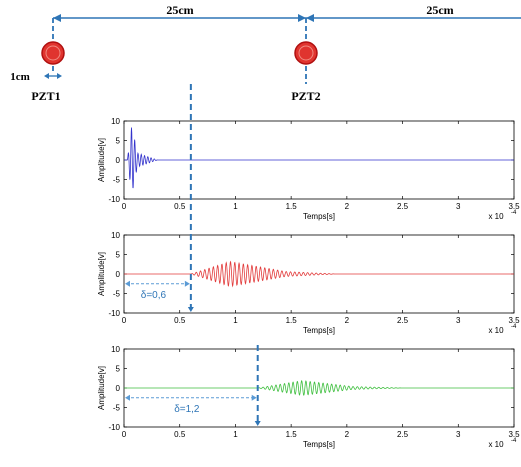  Describe the element at coordinates (347, 320) in the screenshot. I see `plot-2-xtick-label: 2` at that location.